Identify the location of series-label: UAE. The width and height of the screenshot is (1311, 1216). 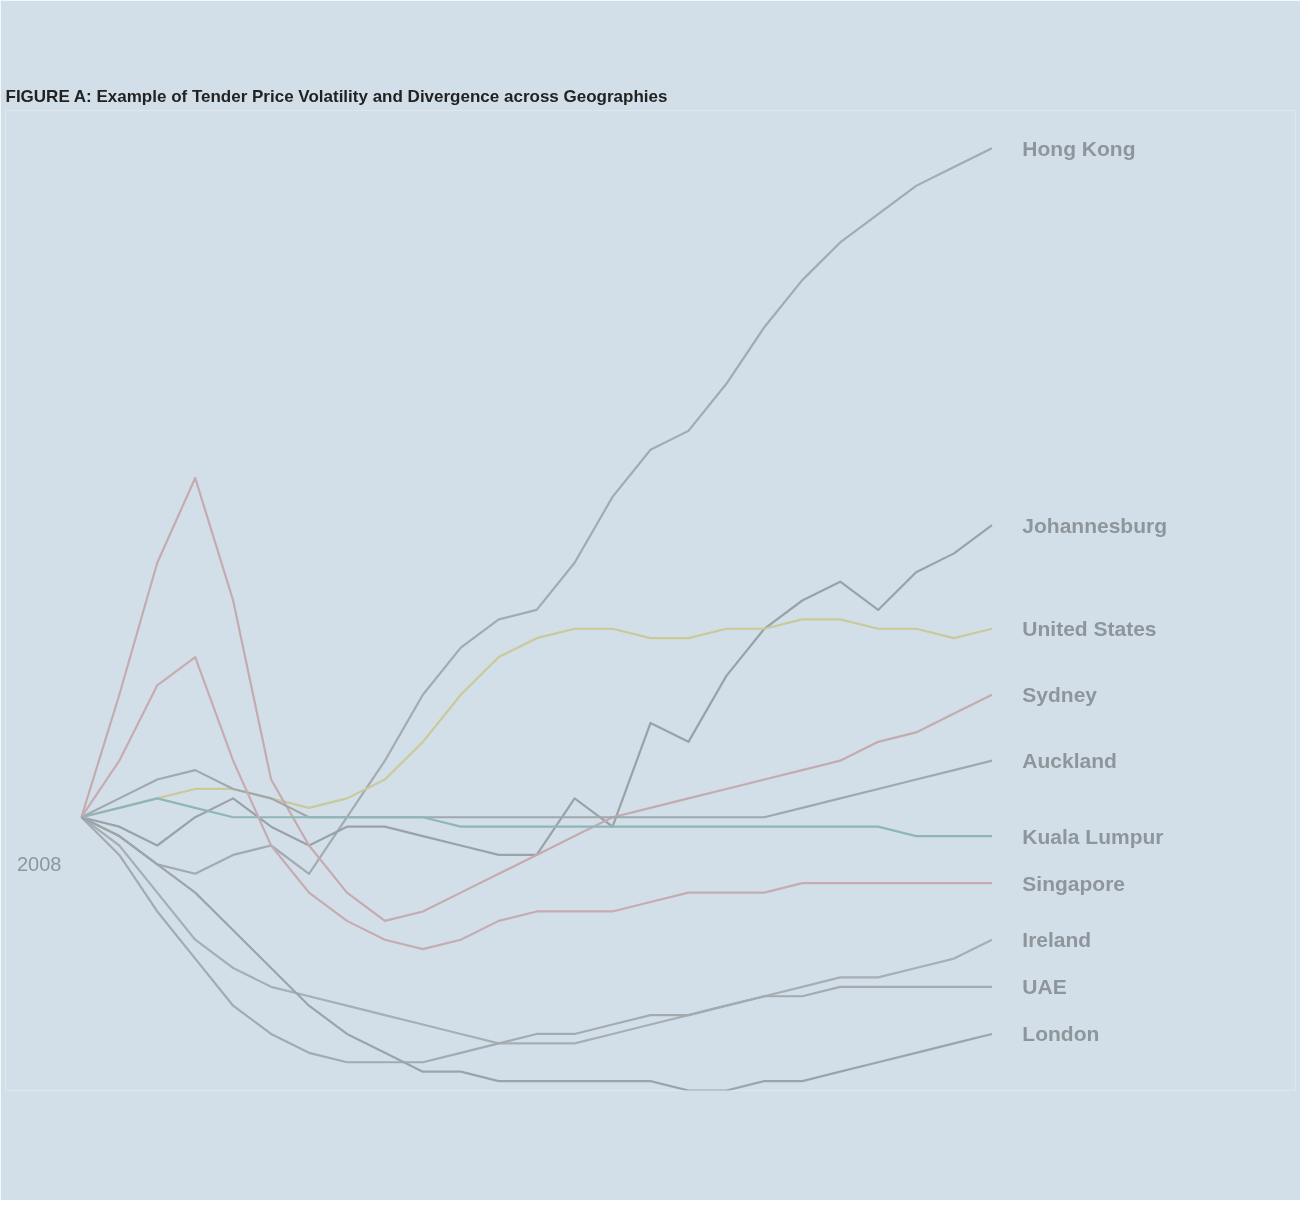
(1044, 987).